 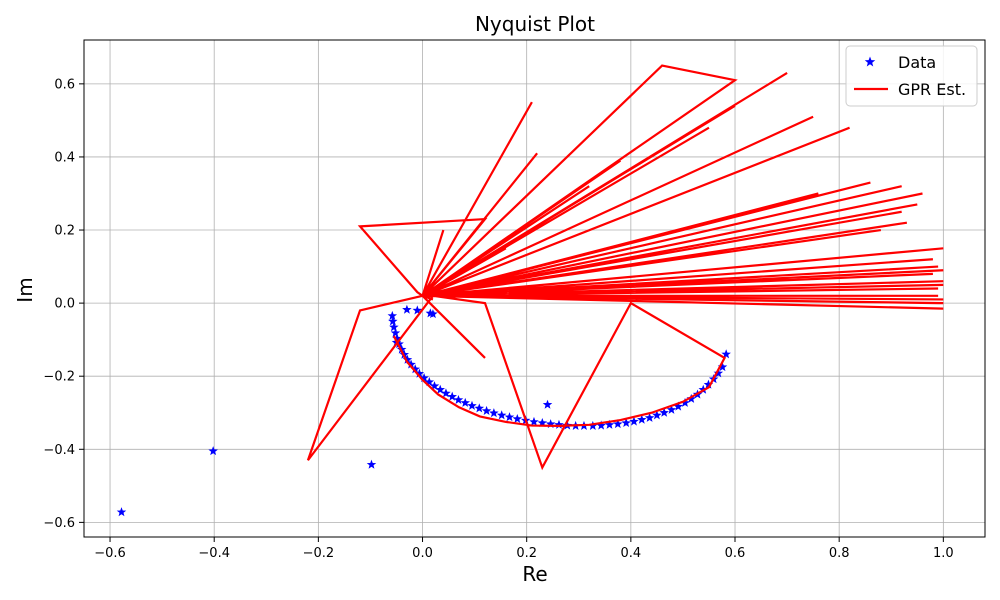 I want to click on y-axis-ticks: −0.6 −0.4 −0.2 0.0 0.2 0.4 0.6, so click(x=63, y=304).